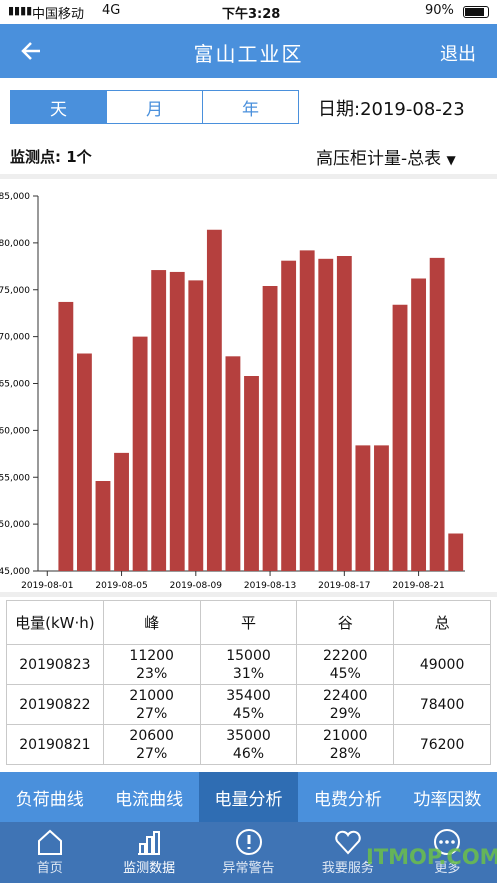 This screenshot has height=883, width=497. I want to click on monitor-label: 监测点:, so click(35, 157).